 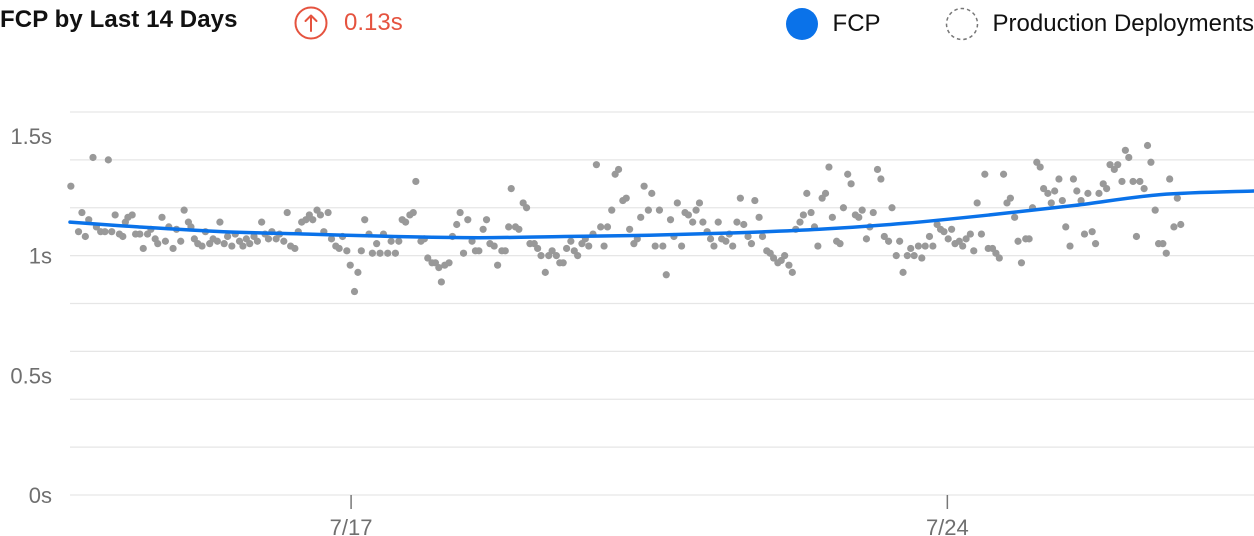 I want to click on y-tick-label: 0.5s, so click(x=31, y=375).